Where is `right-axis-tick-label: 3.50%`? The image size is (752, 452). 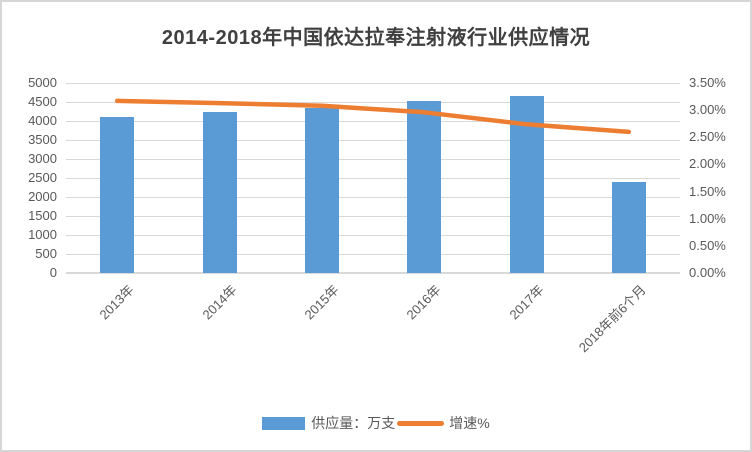
right-axis-tick-label: 3.50% is located at coordinates (707, 82).